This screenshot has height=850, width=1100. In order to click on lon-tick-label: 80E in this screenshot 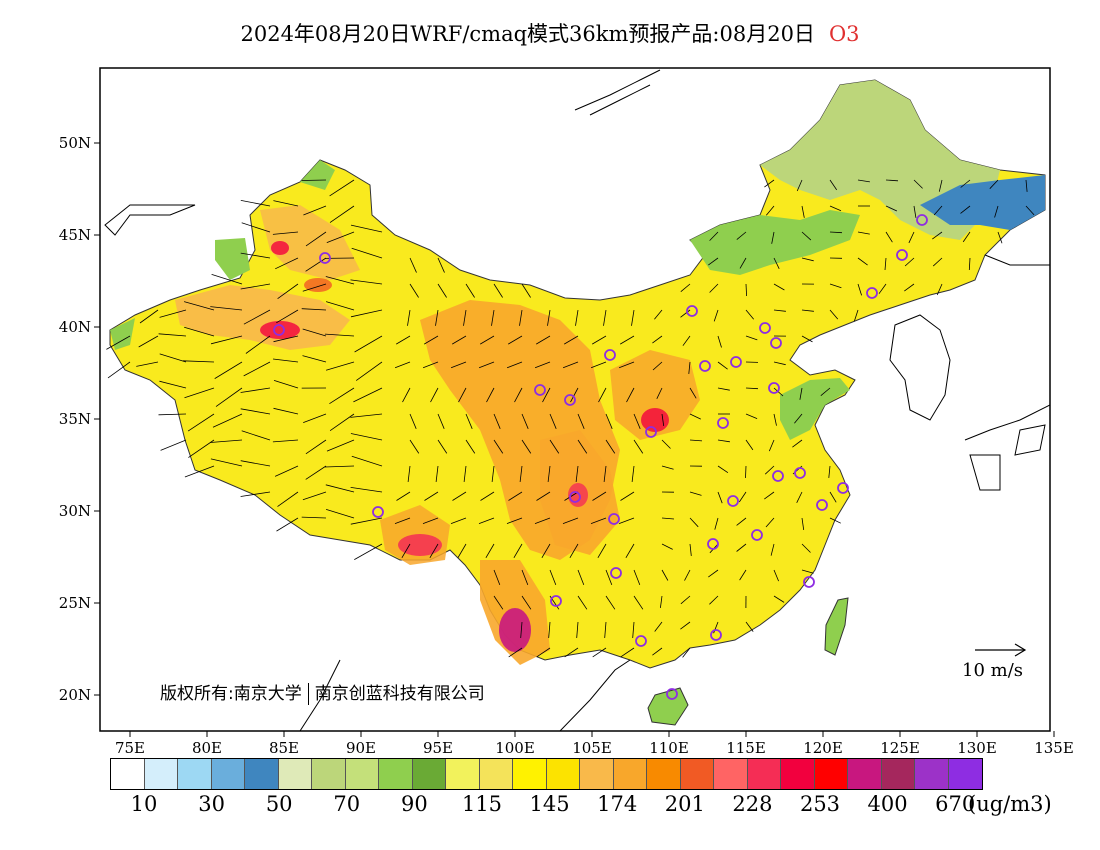, I will do `click(207, 748)`.